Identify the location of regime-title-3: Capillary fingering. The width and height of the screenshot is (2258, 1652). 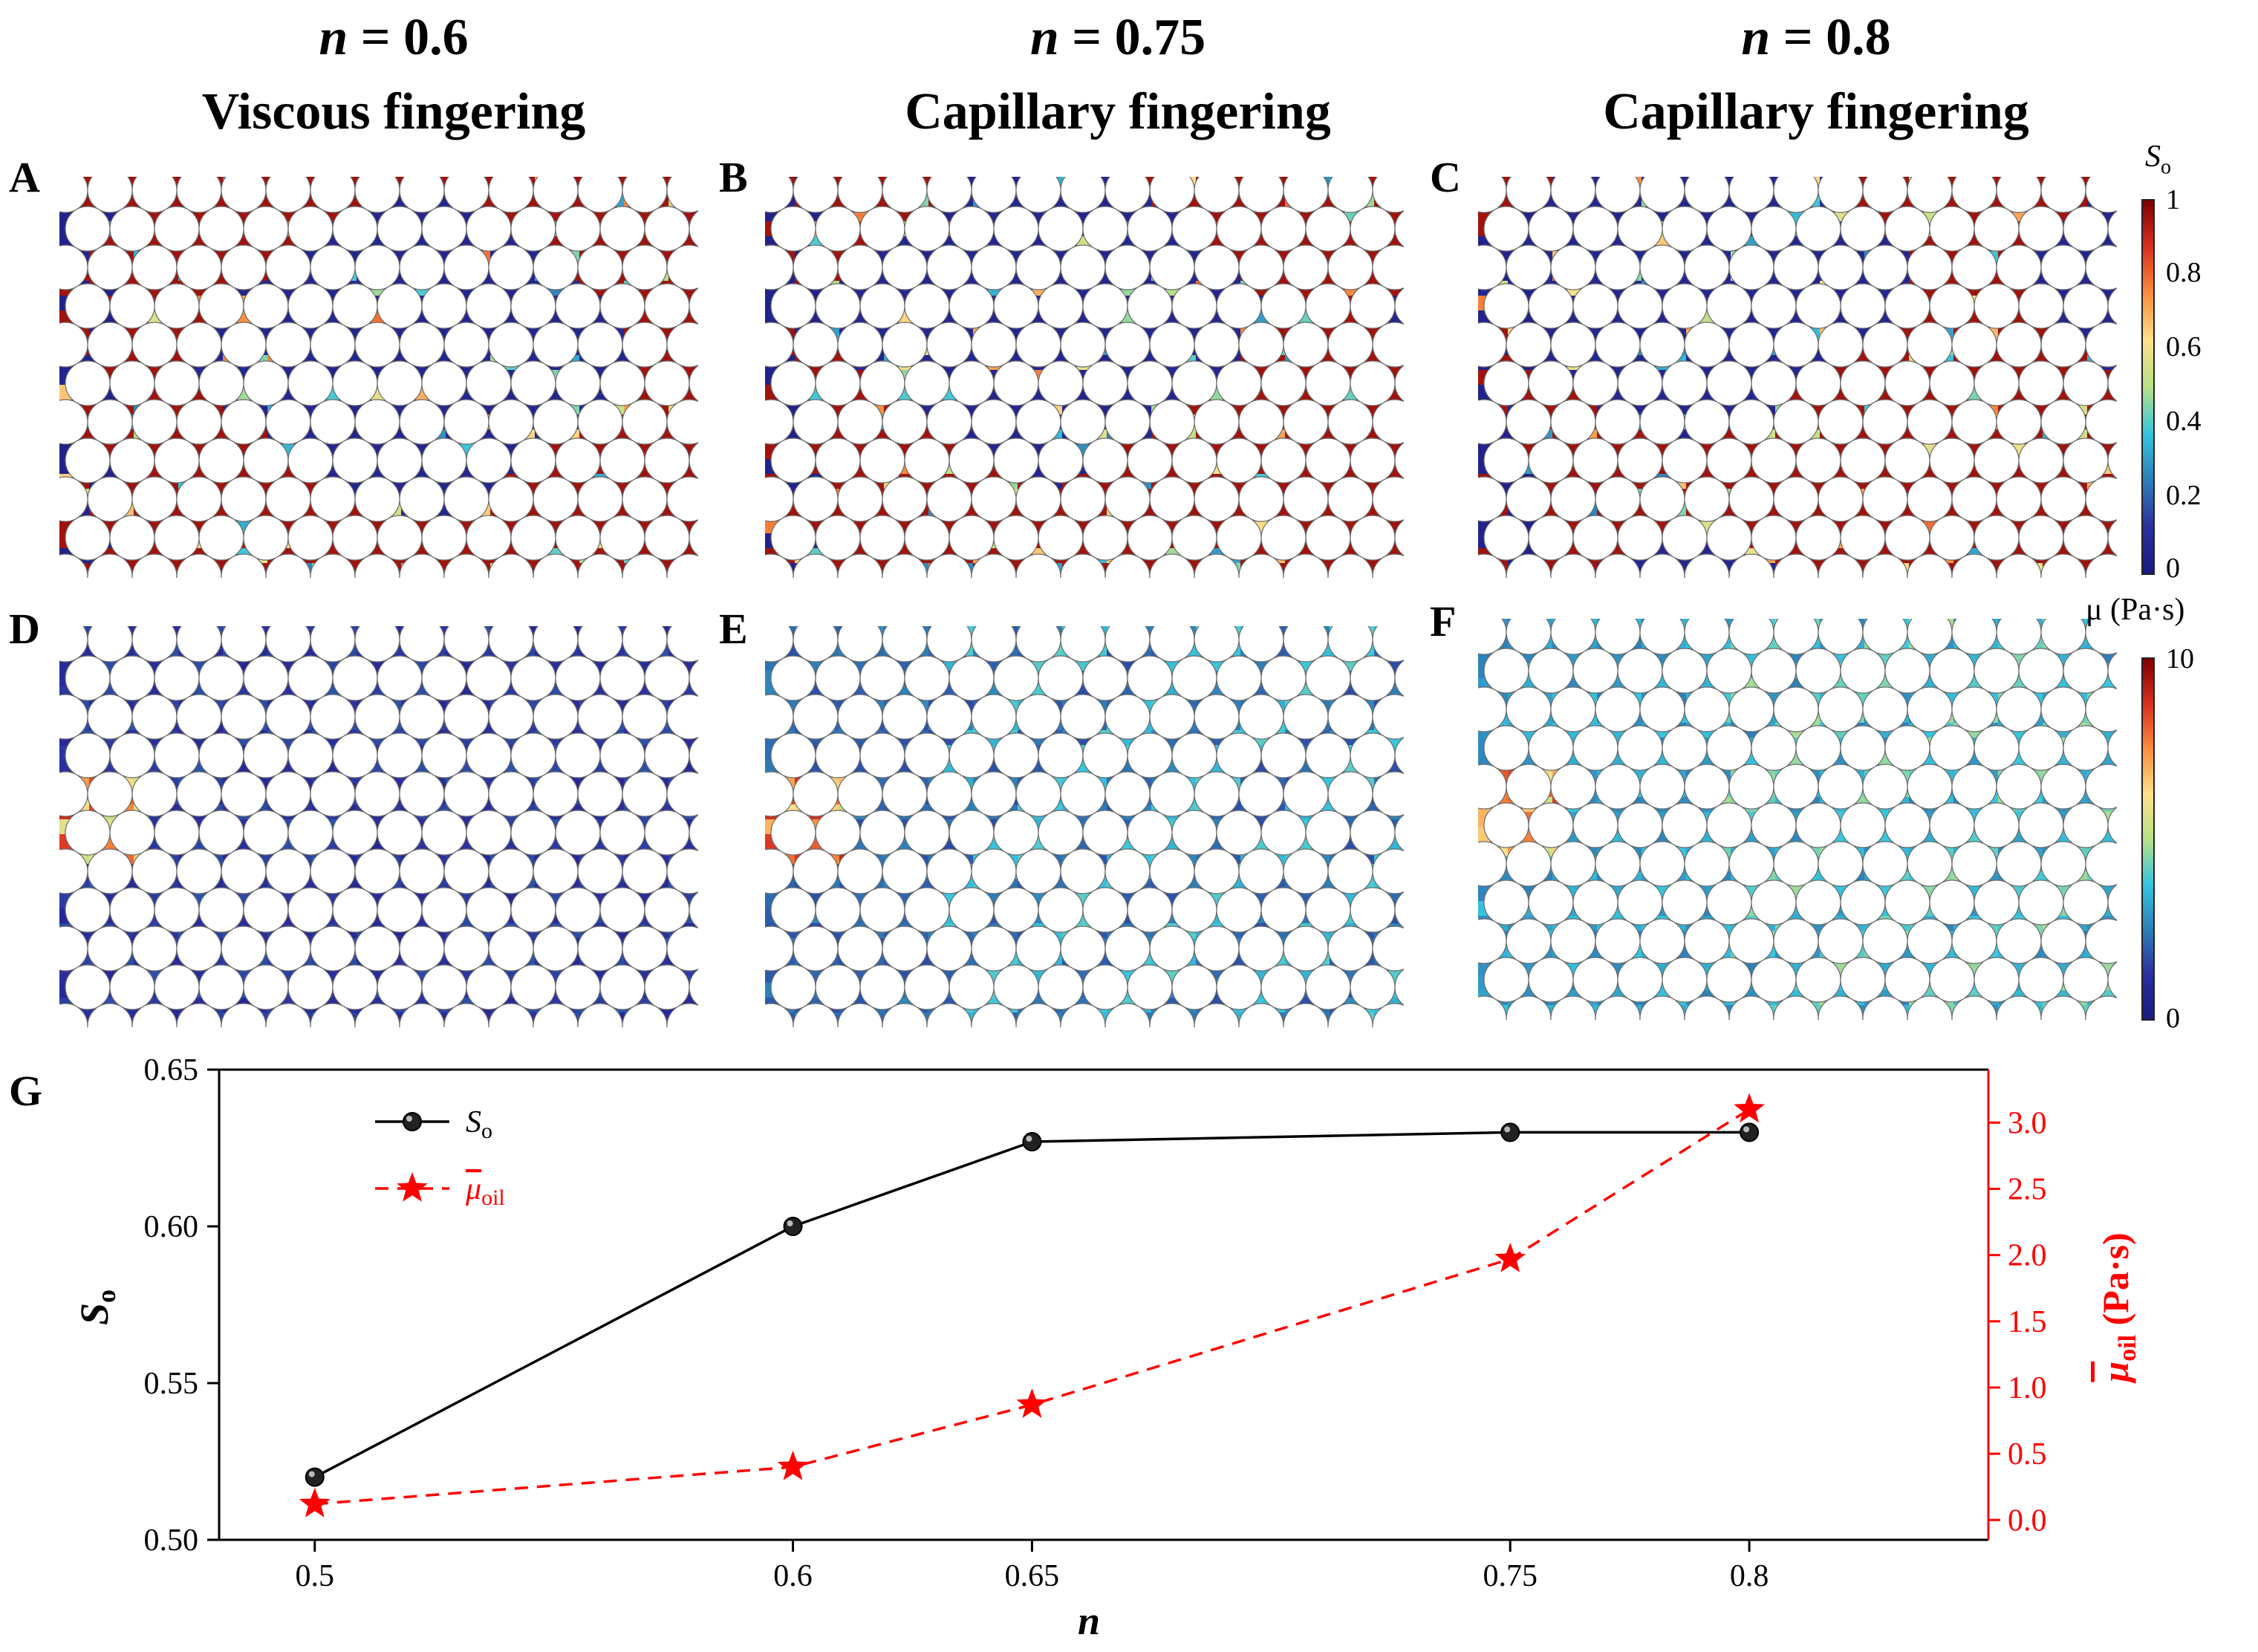
(1816, 111).